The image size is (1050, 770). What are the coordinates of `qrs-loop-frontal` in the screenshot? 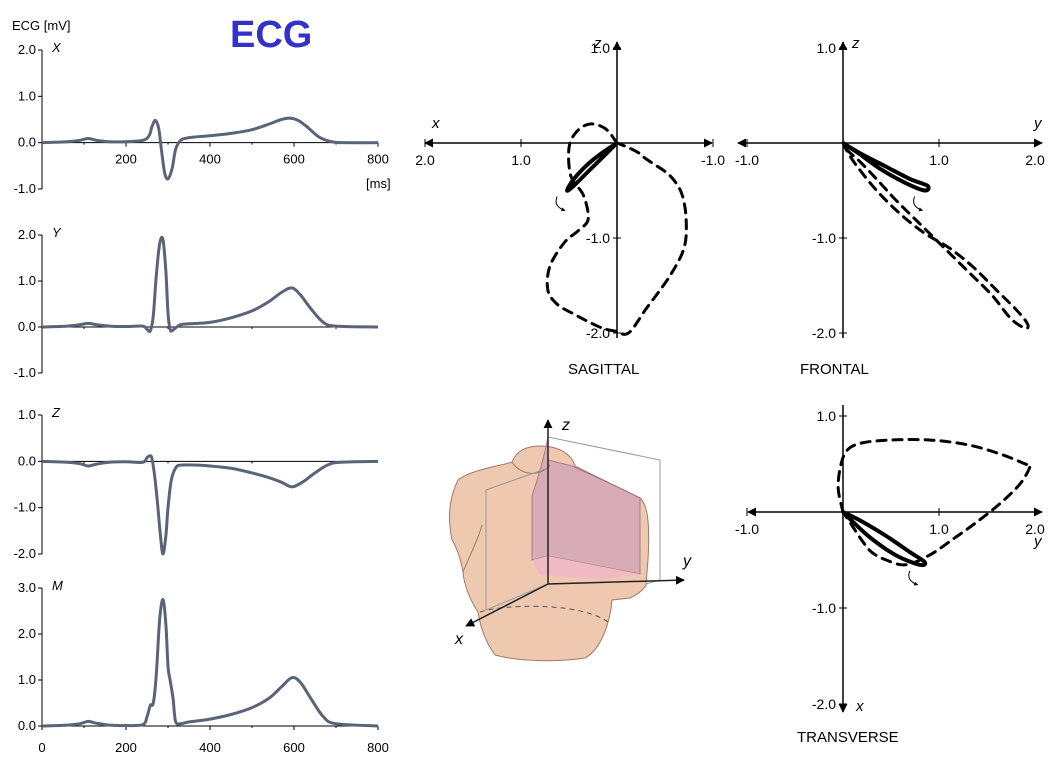 It's located at (935, 235).